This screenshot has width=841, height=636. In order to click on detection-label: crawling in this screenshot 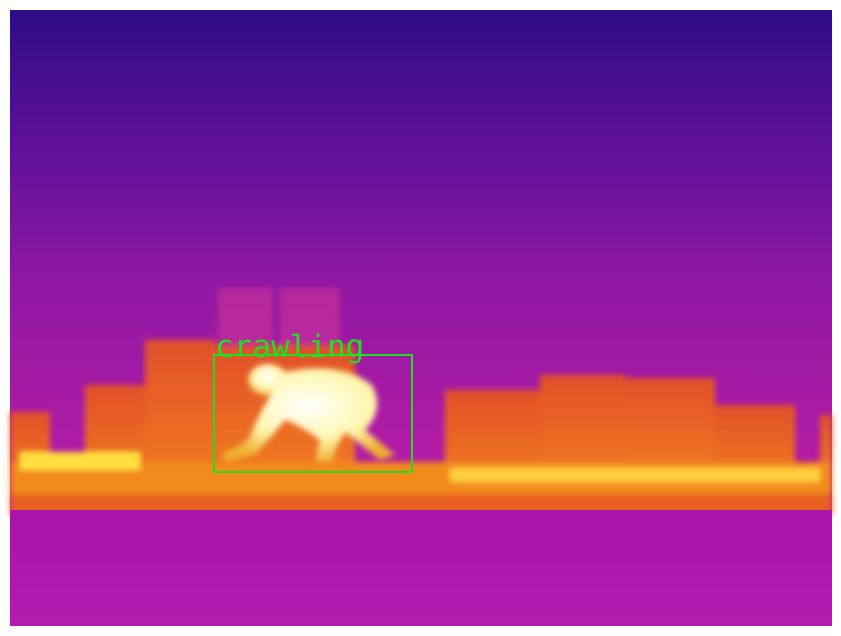, I will do `click(289, 347)`.